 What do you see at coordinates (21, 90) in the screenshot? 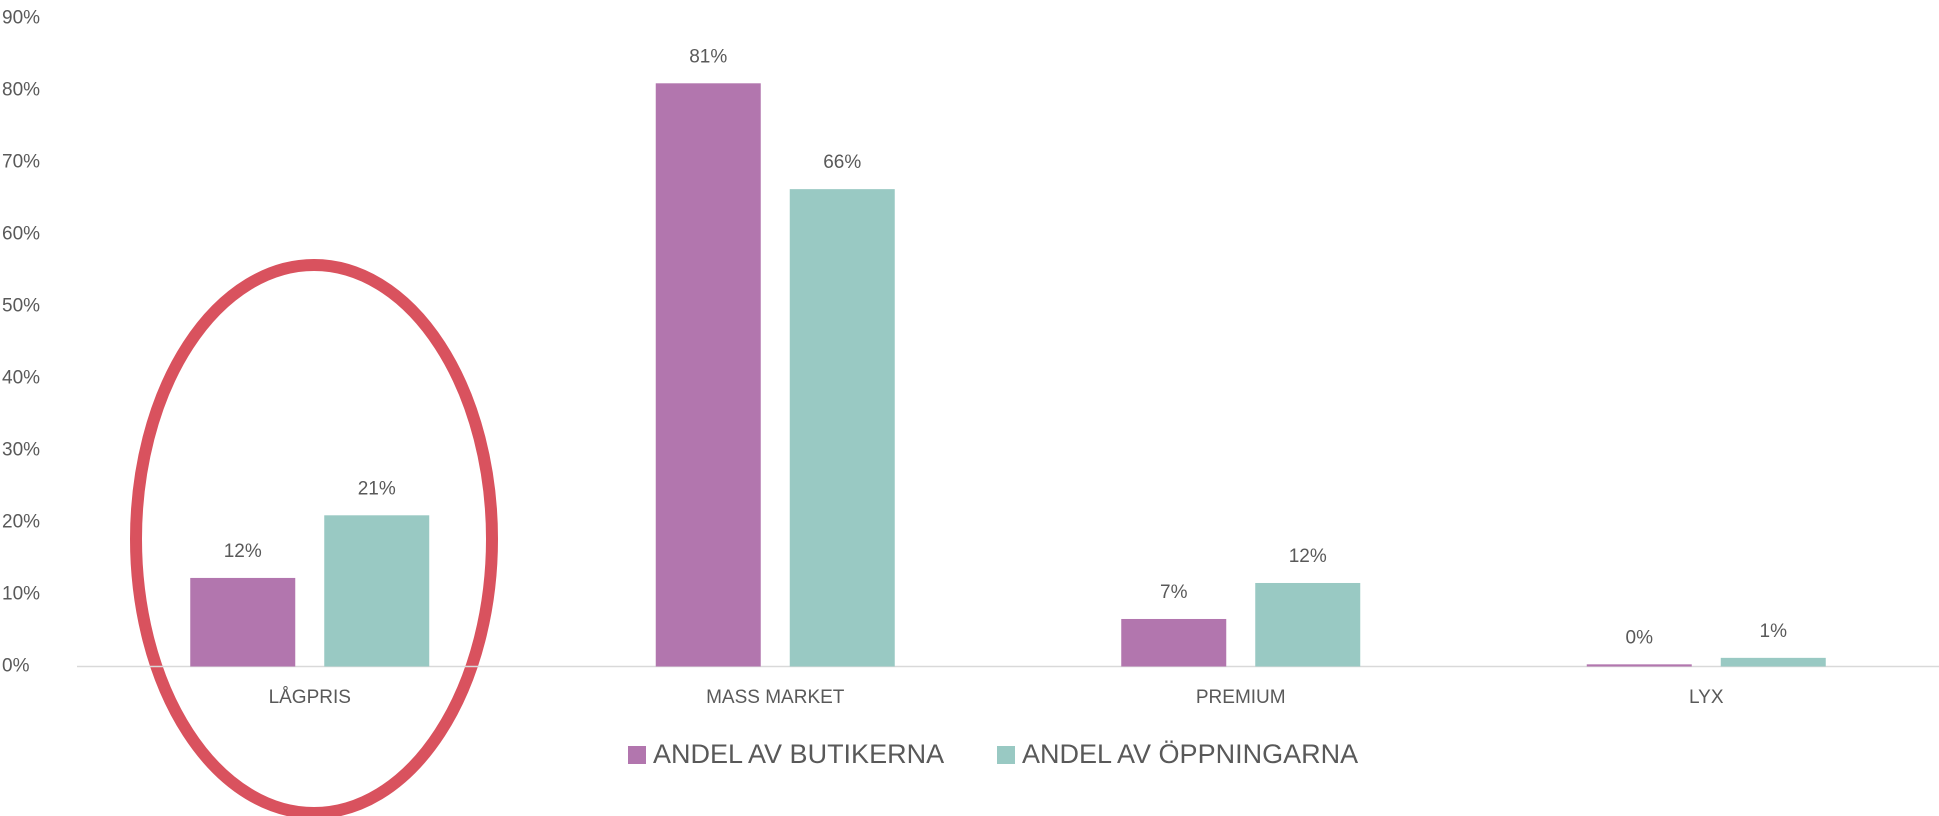
I see `y-tick-label: 80%` at bounding box center [21, 90].